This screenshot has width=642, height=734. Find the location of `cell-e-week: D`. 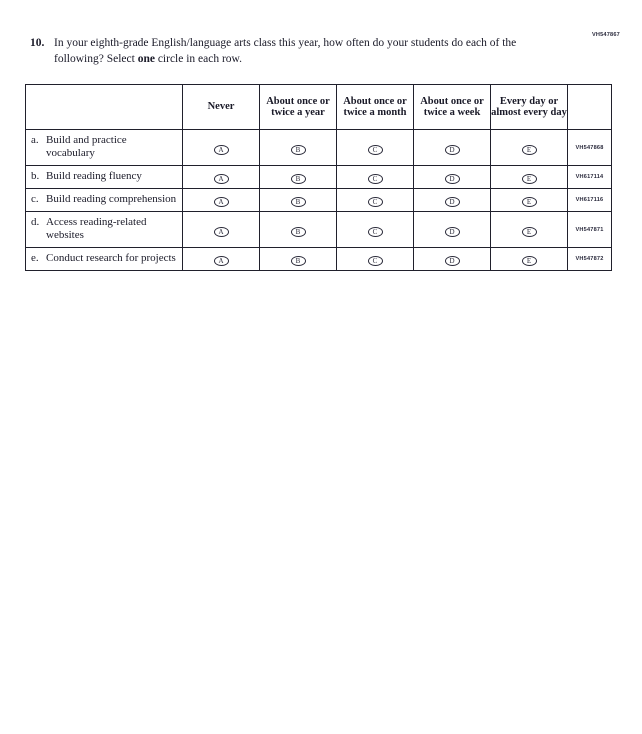

cell-e-week: D is located at coordinates (452, 259).